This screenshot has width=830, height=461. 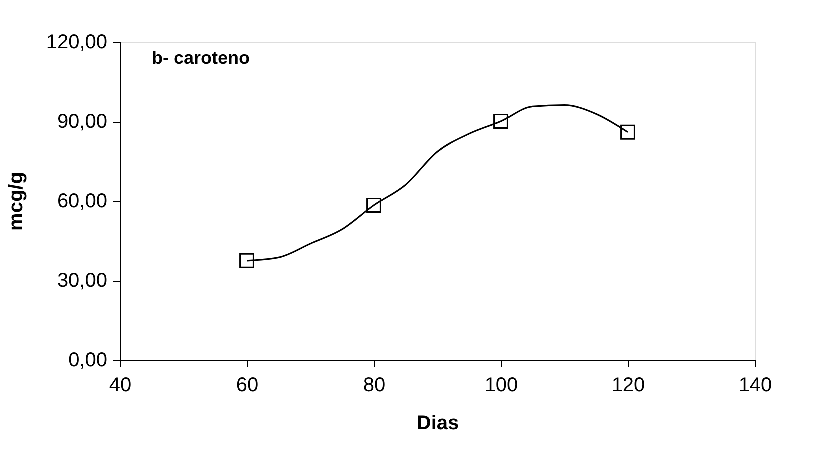 I want to click on y-tick-label: 90,00, so click(x=82, y=122).